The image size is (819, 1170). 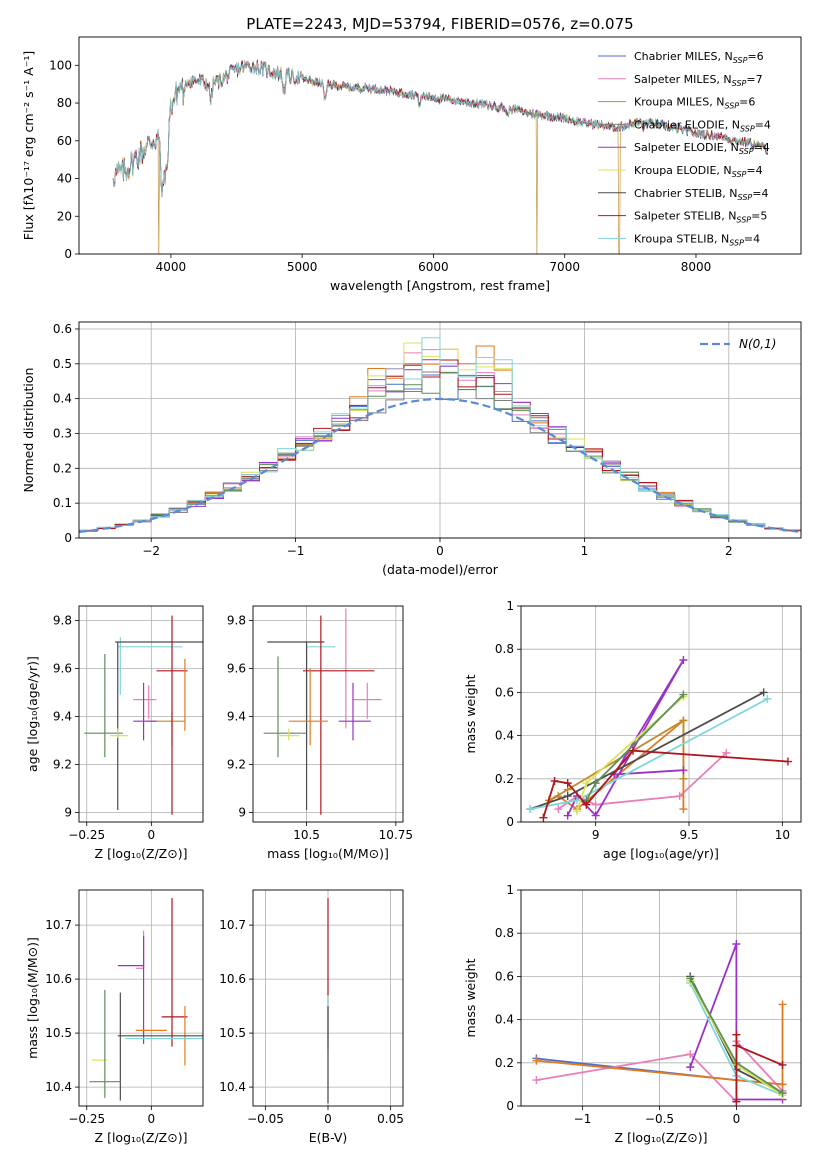 I want to click on x-tick-label: −2, so click(x=151, y=551).